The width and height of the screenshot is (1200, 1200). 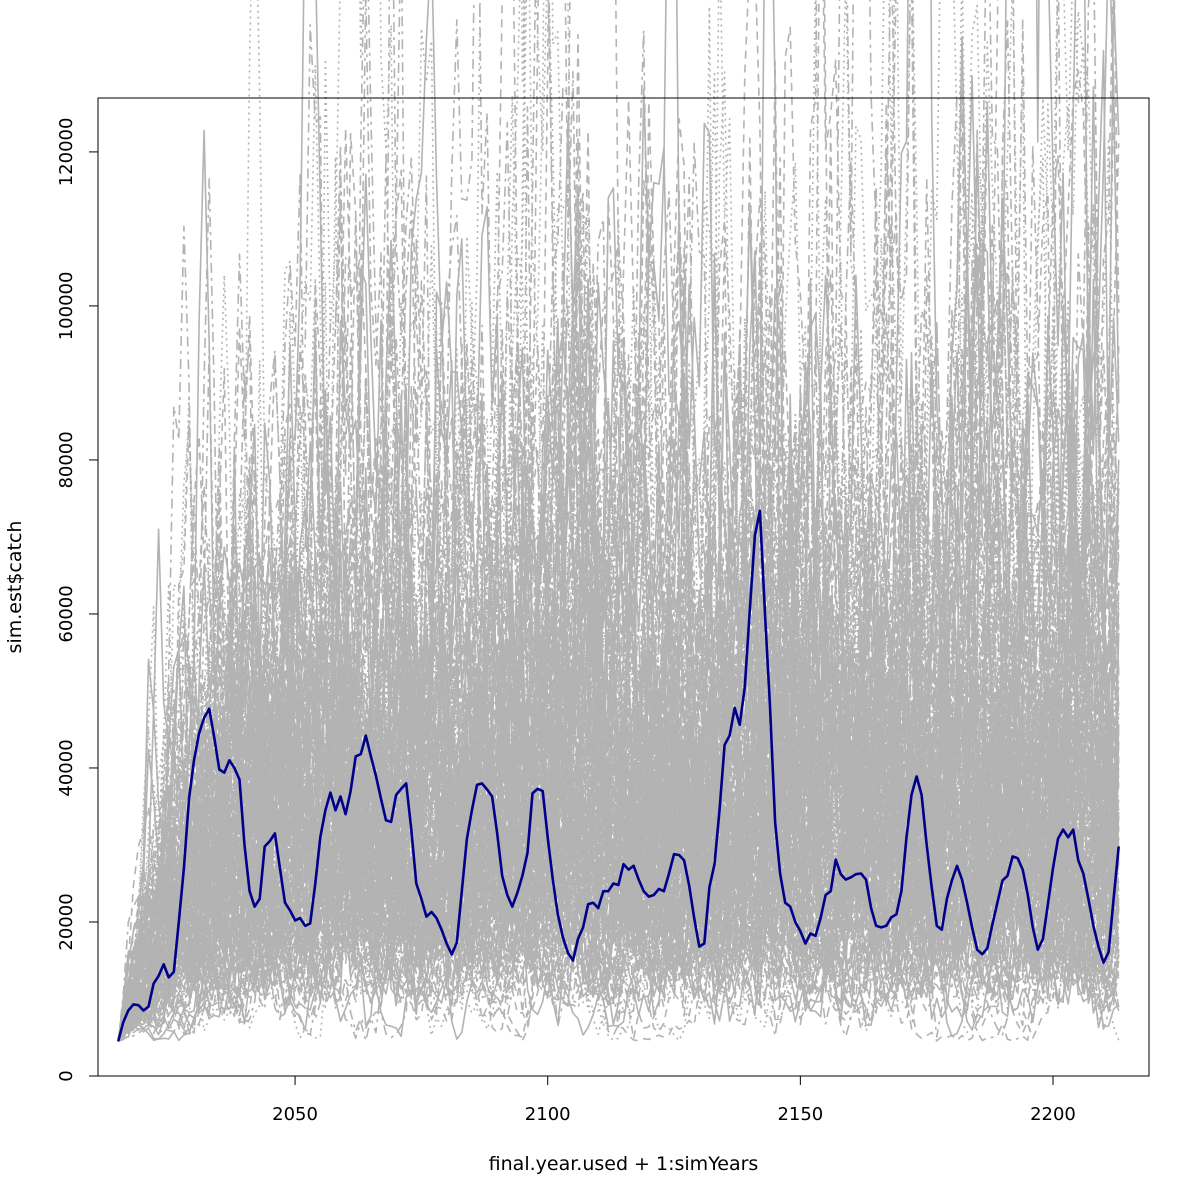 I want to click on y-tick-label: 40000, so click(x=66, y=767).